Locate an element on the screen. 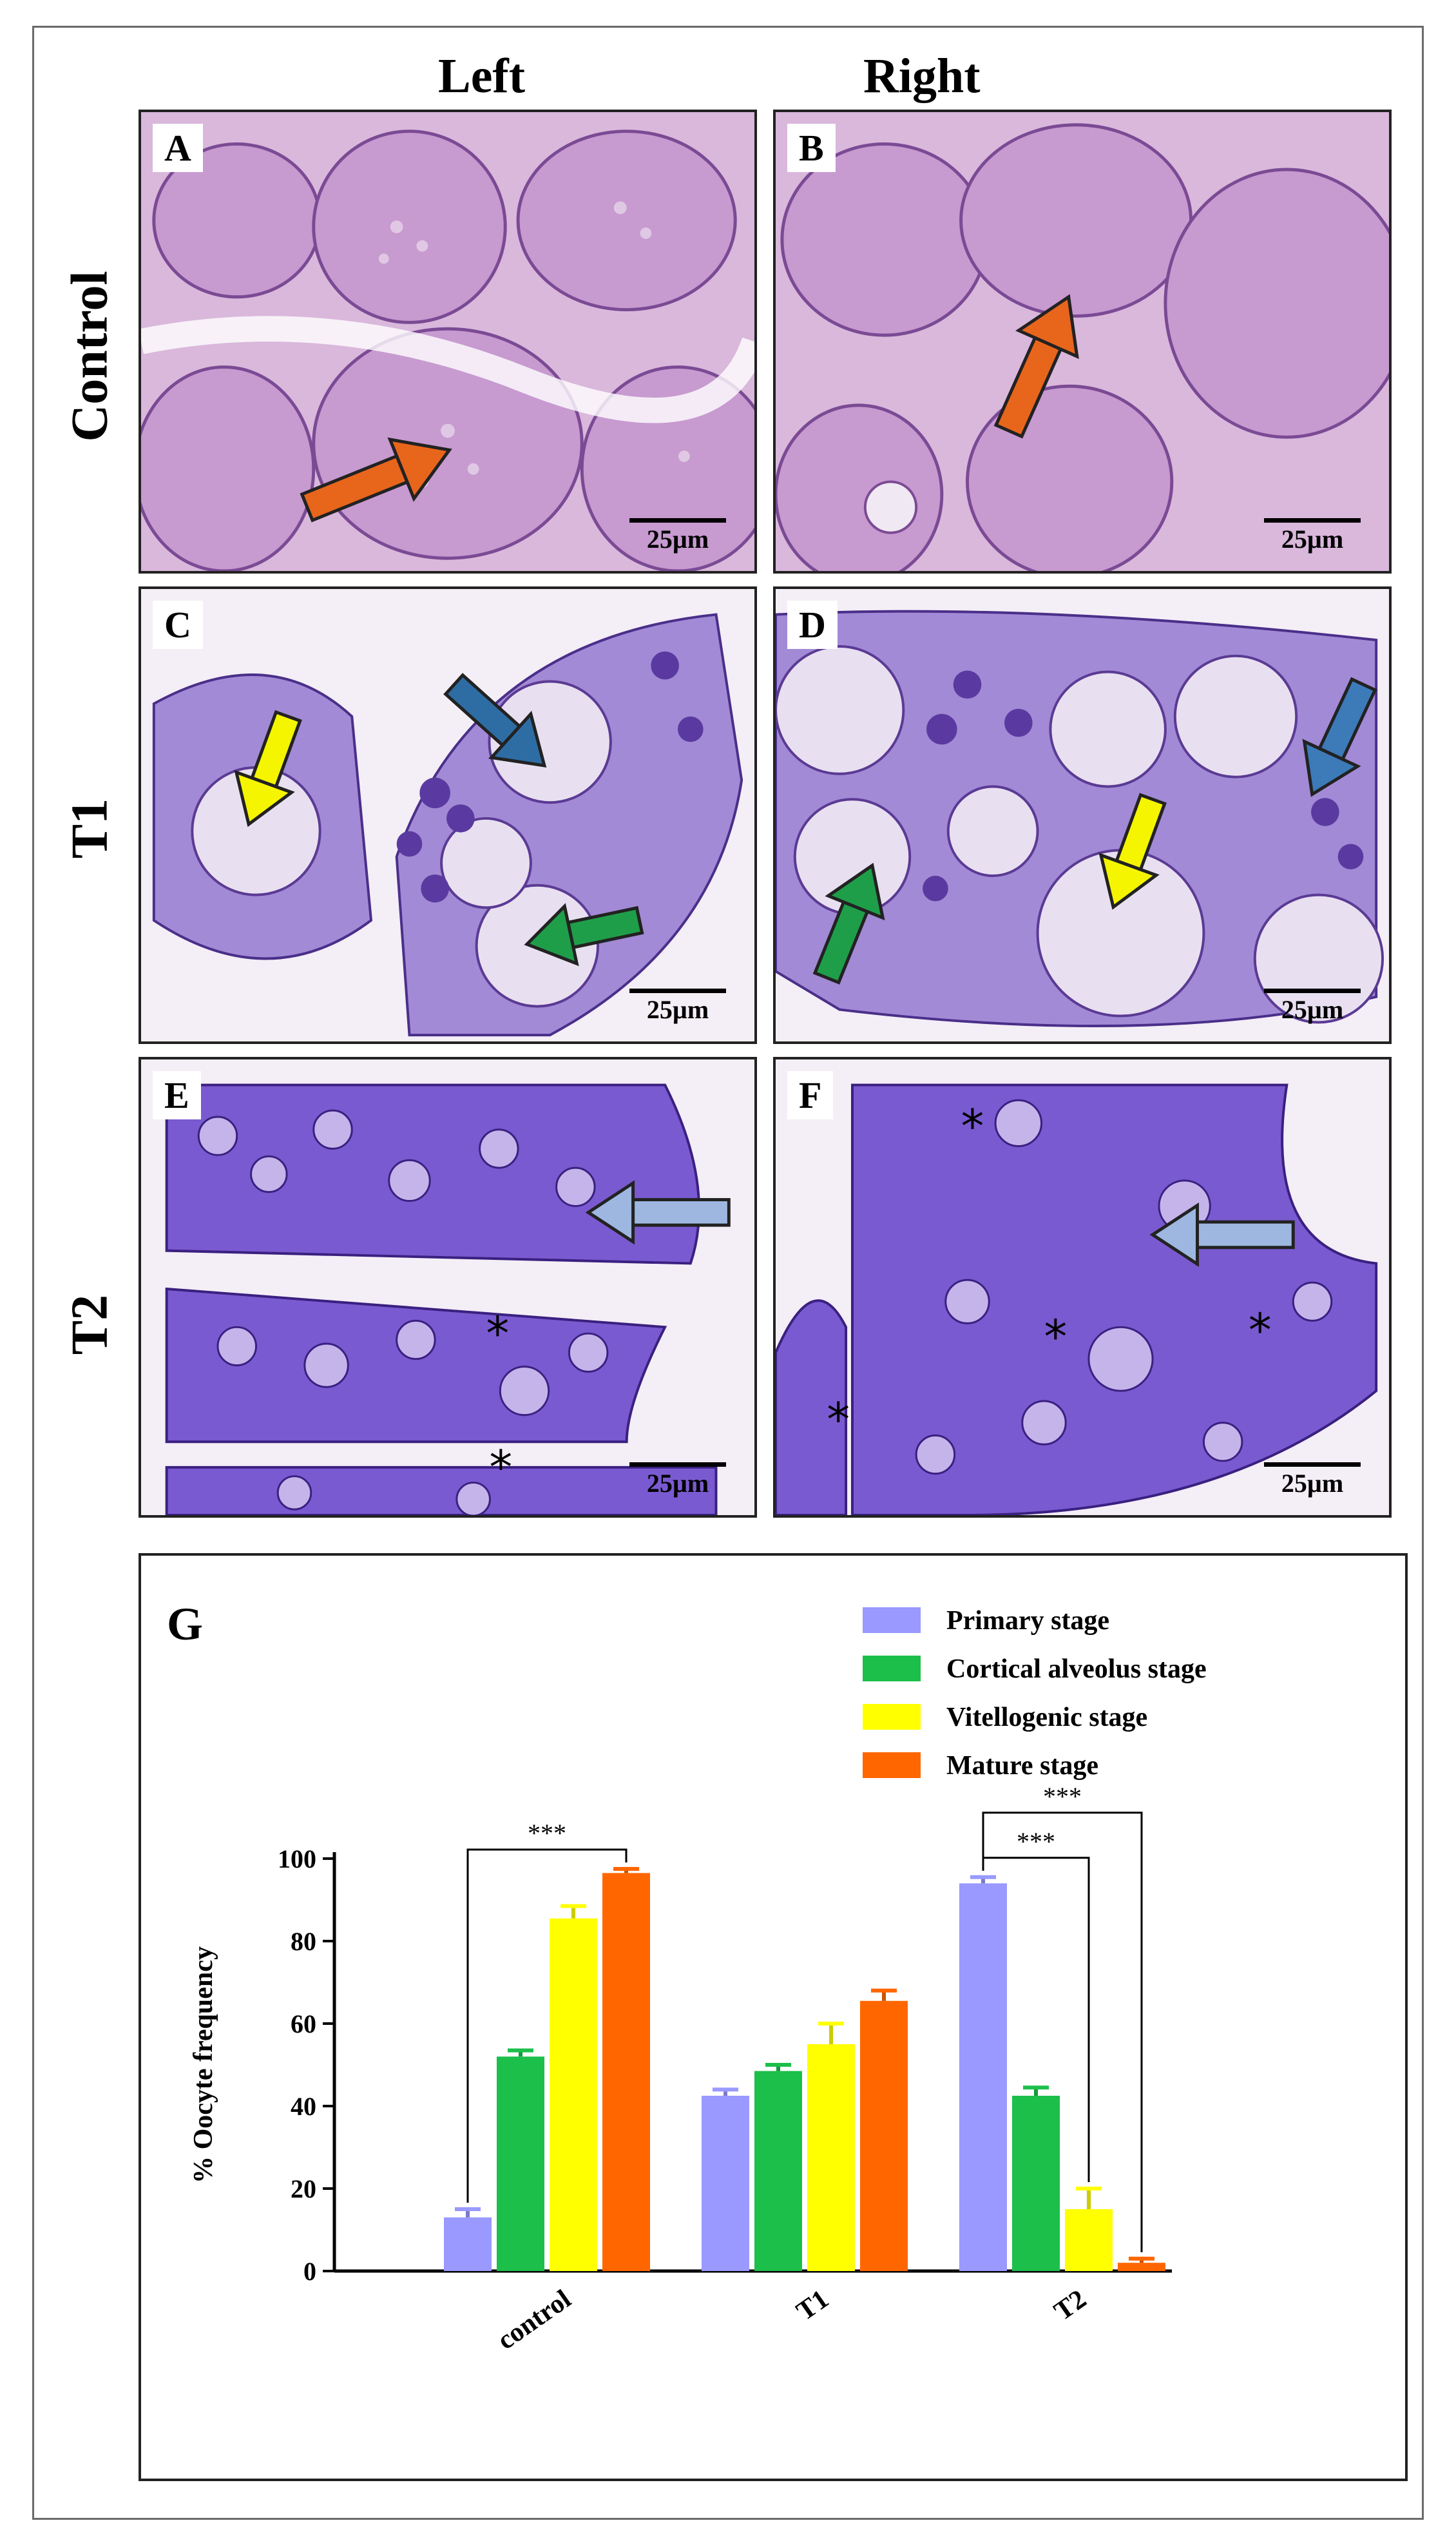  panel-label-e: E is located at coordinates (177, 1095).